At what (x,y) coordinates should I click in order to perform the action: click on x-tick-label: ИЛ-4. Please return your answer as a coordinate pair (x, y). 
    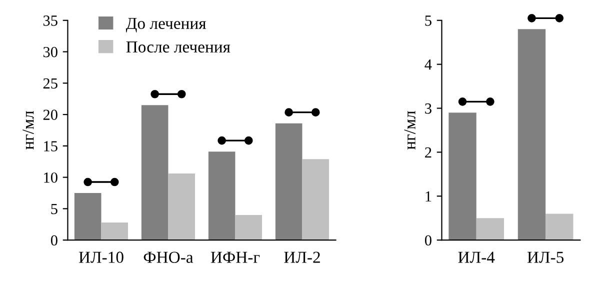
    Looking at the image, I should click on (476, 257).